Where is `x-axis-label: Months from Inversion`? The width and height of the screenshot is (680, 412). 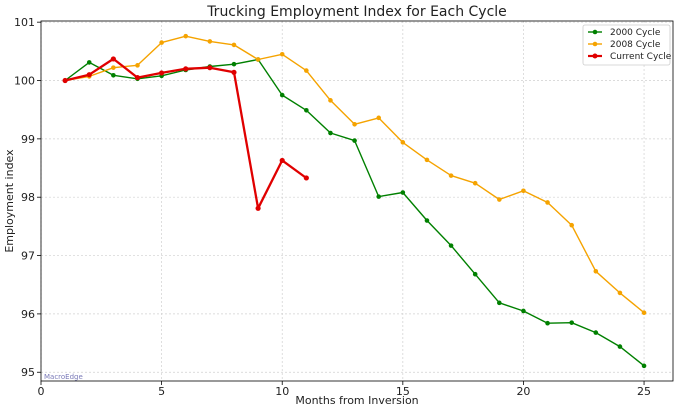
x-axis-label: Months from Inversion is located at coordinates (356, 400).